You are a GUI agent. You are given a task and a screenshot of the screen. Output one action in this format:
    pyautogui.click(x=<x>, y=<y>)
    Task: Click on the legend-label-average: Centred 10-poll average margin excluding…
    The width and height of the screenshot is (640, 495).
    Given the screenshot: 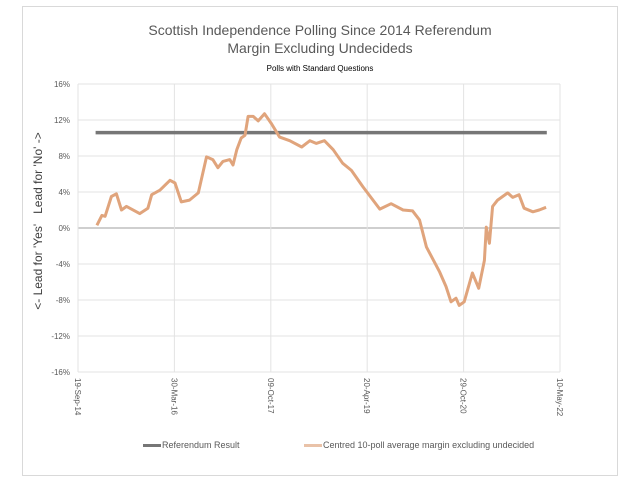 What is the action you would take?
    pyautogui.click(x=429, y=445)
    